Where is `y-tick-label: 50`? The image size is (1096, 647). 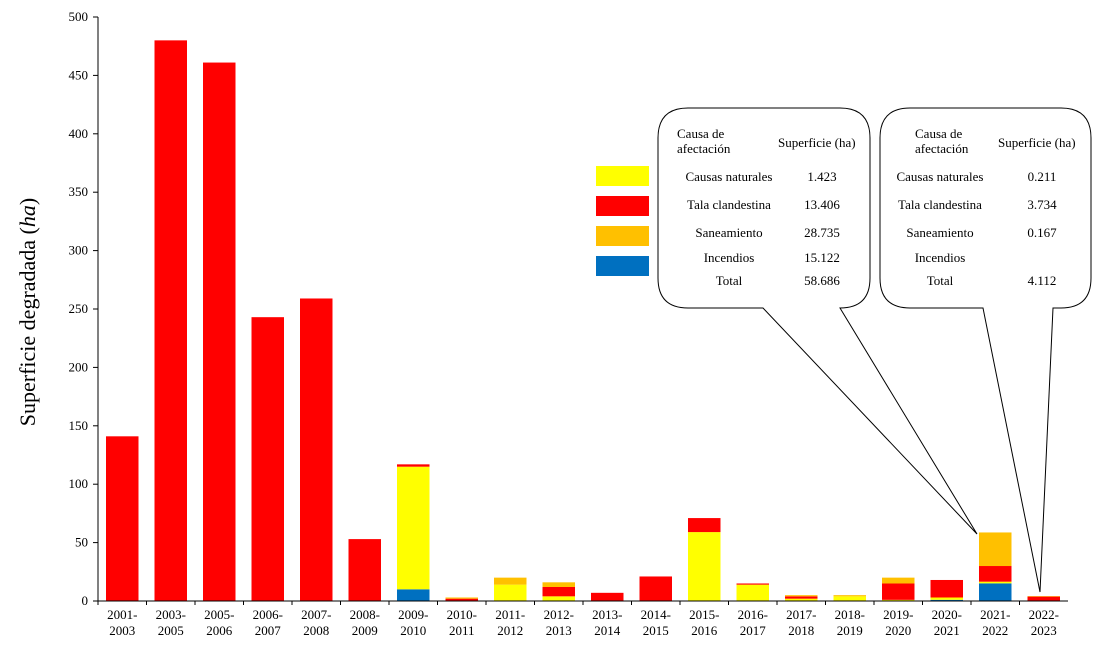 y-tick-label: 50 is located at coordinates (81, 542).